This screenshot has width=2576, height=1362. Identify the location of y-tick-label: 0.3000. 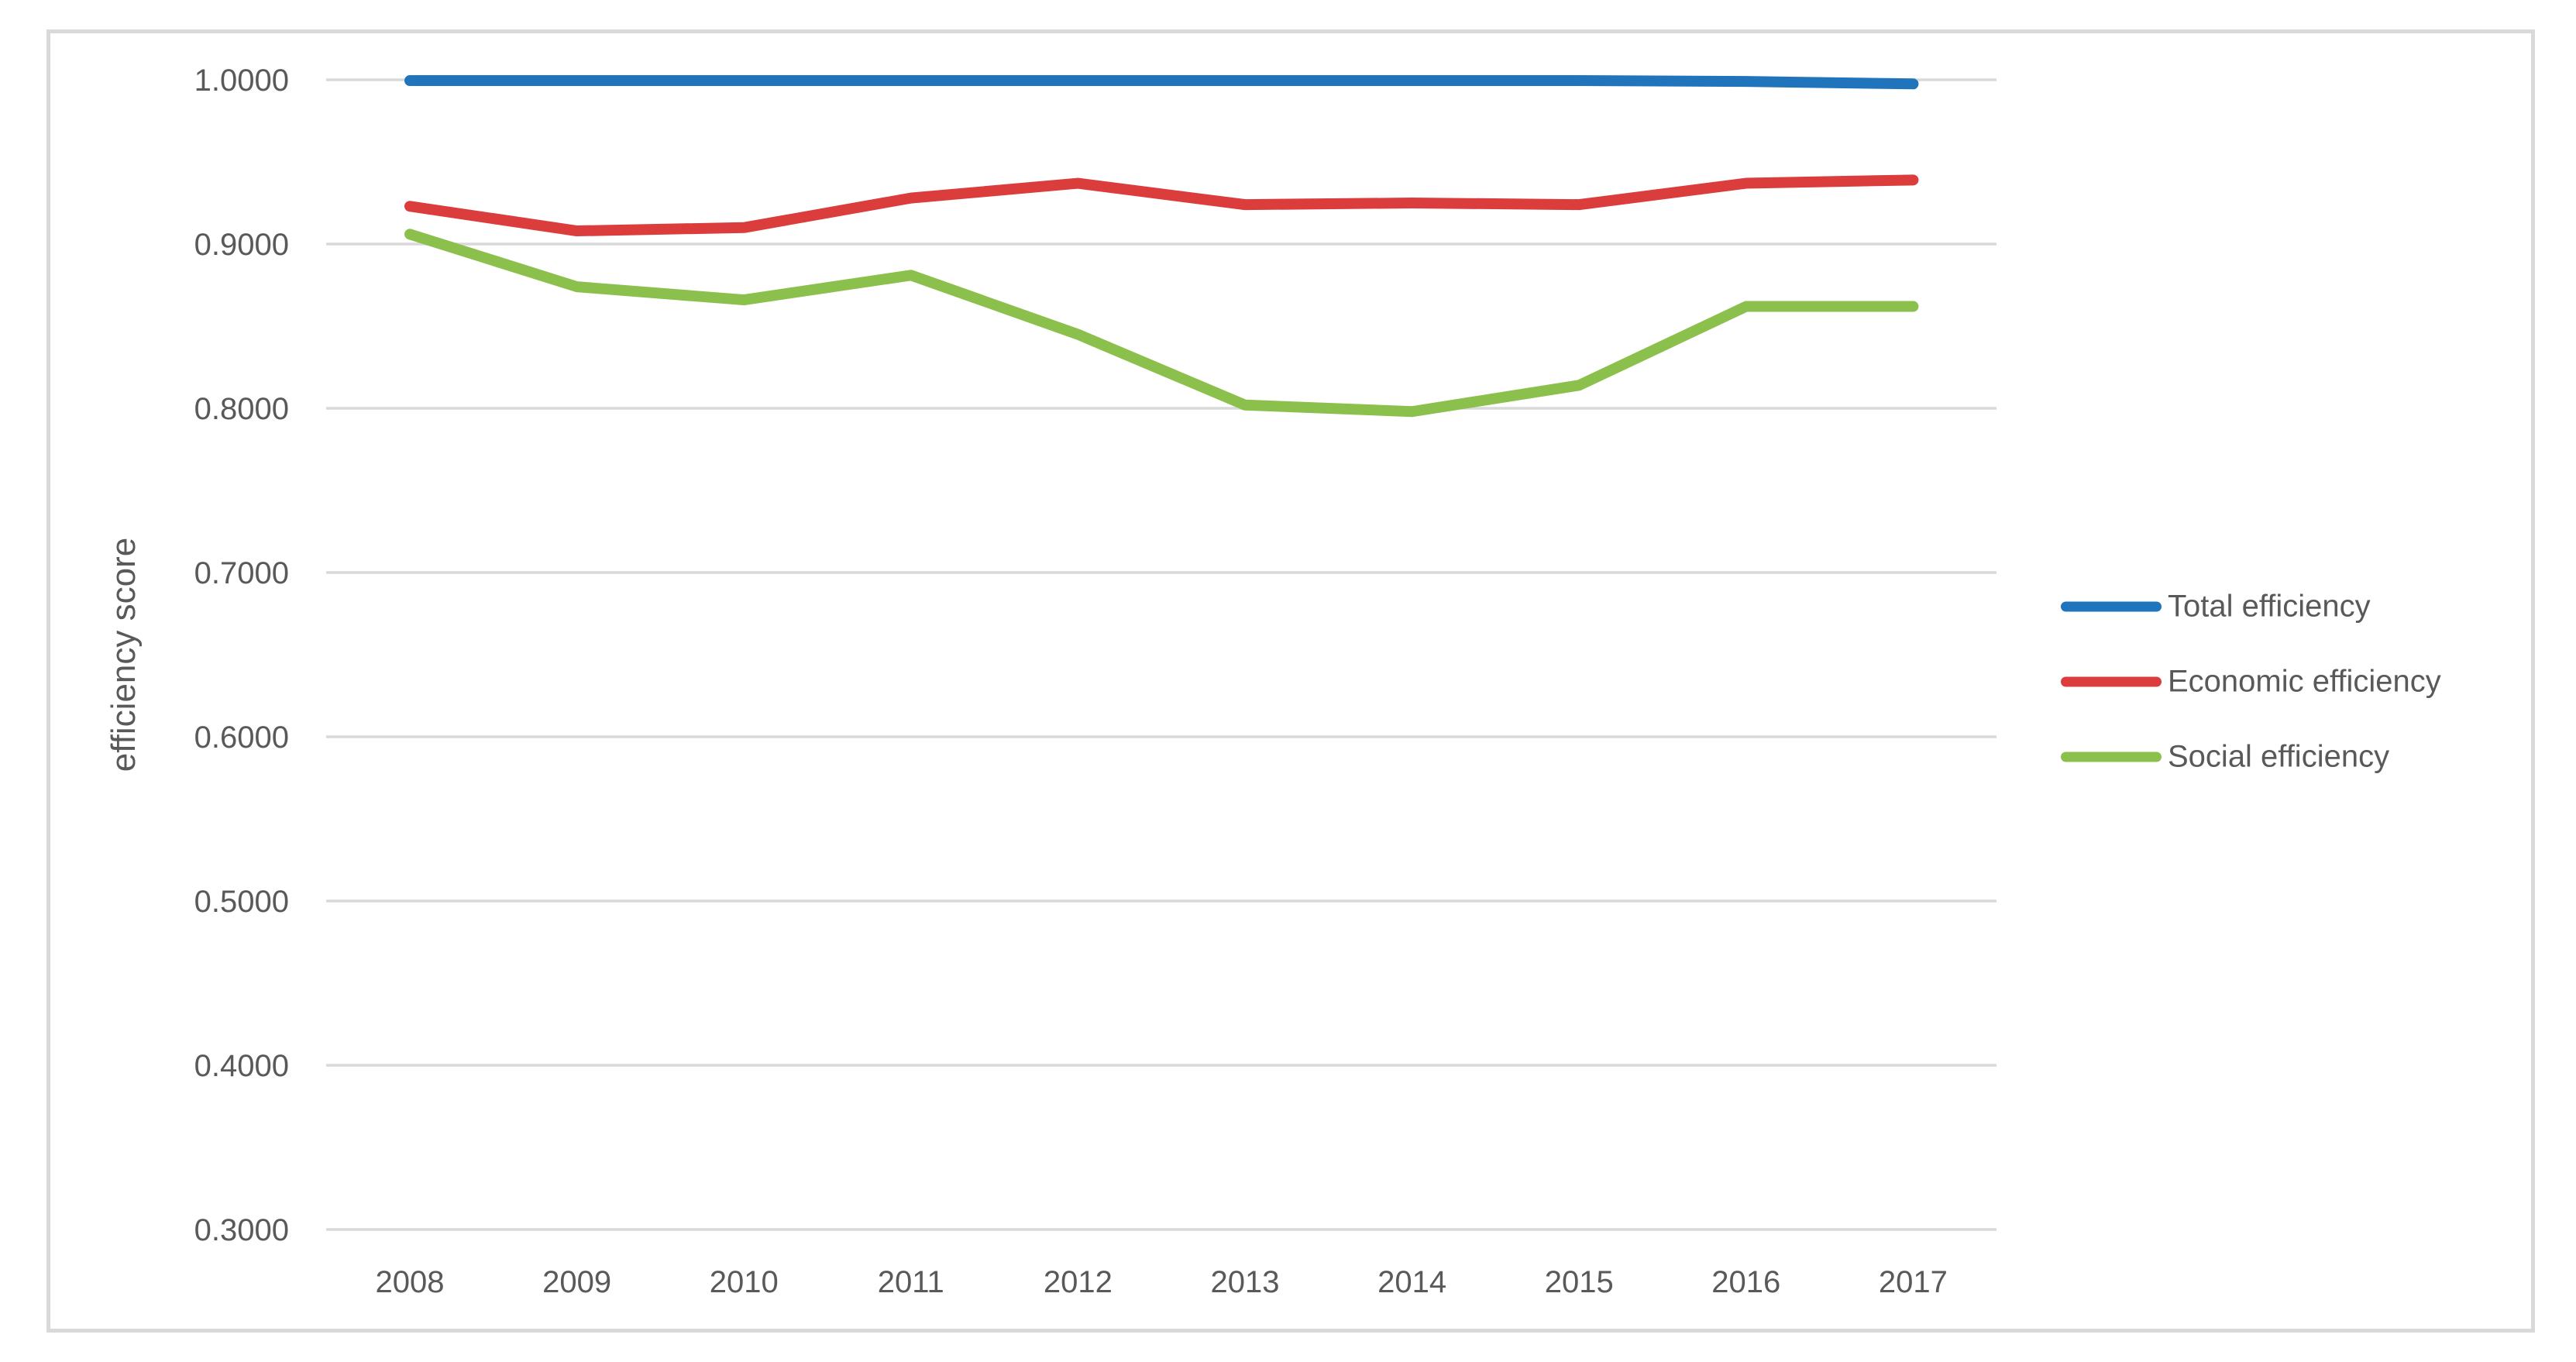
(241, 1230).